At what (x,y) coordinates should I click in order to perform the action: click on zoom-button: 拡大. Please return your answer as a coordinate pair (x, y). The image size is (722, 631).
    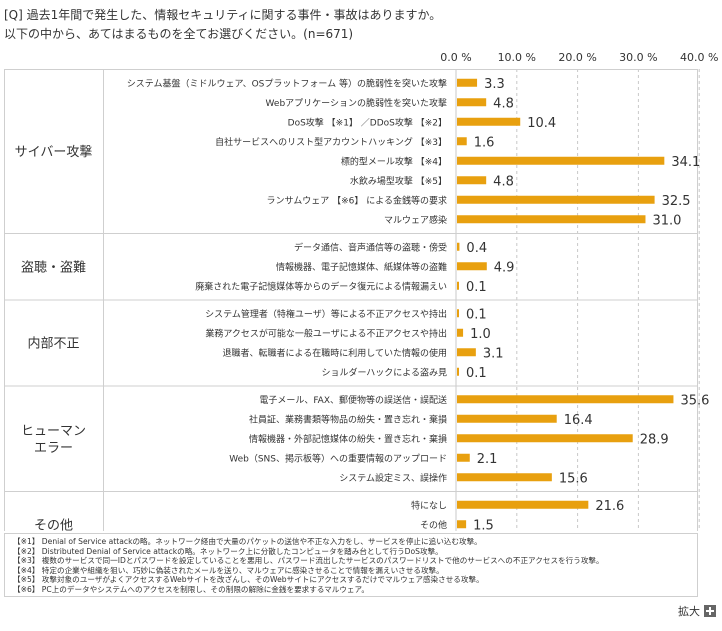
    Looking at the image, I should click on (697, 611).